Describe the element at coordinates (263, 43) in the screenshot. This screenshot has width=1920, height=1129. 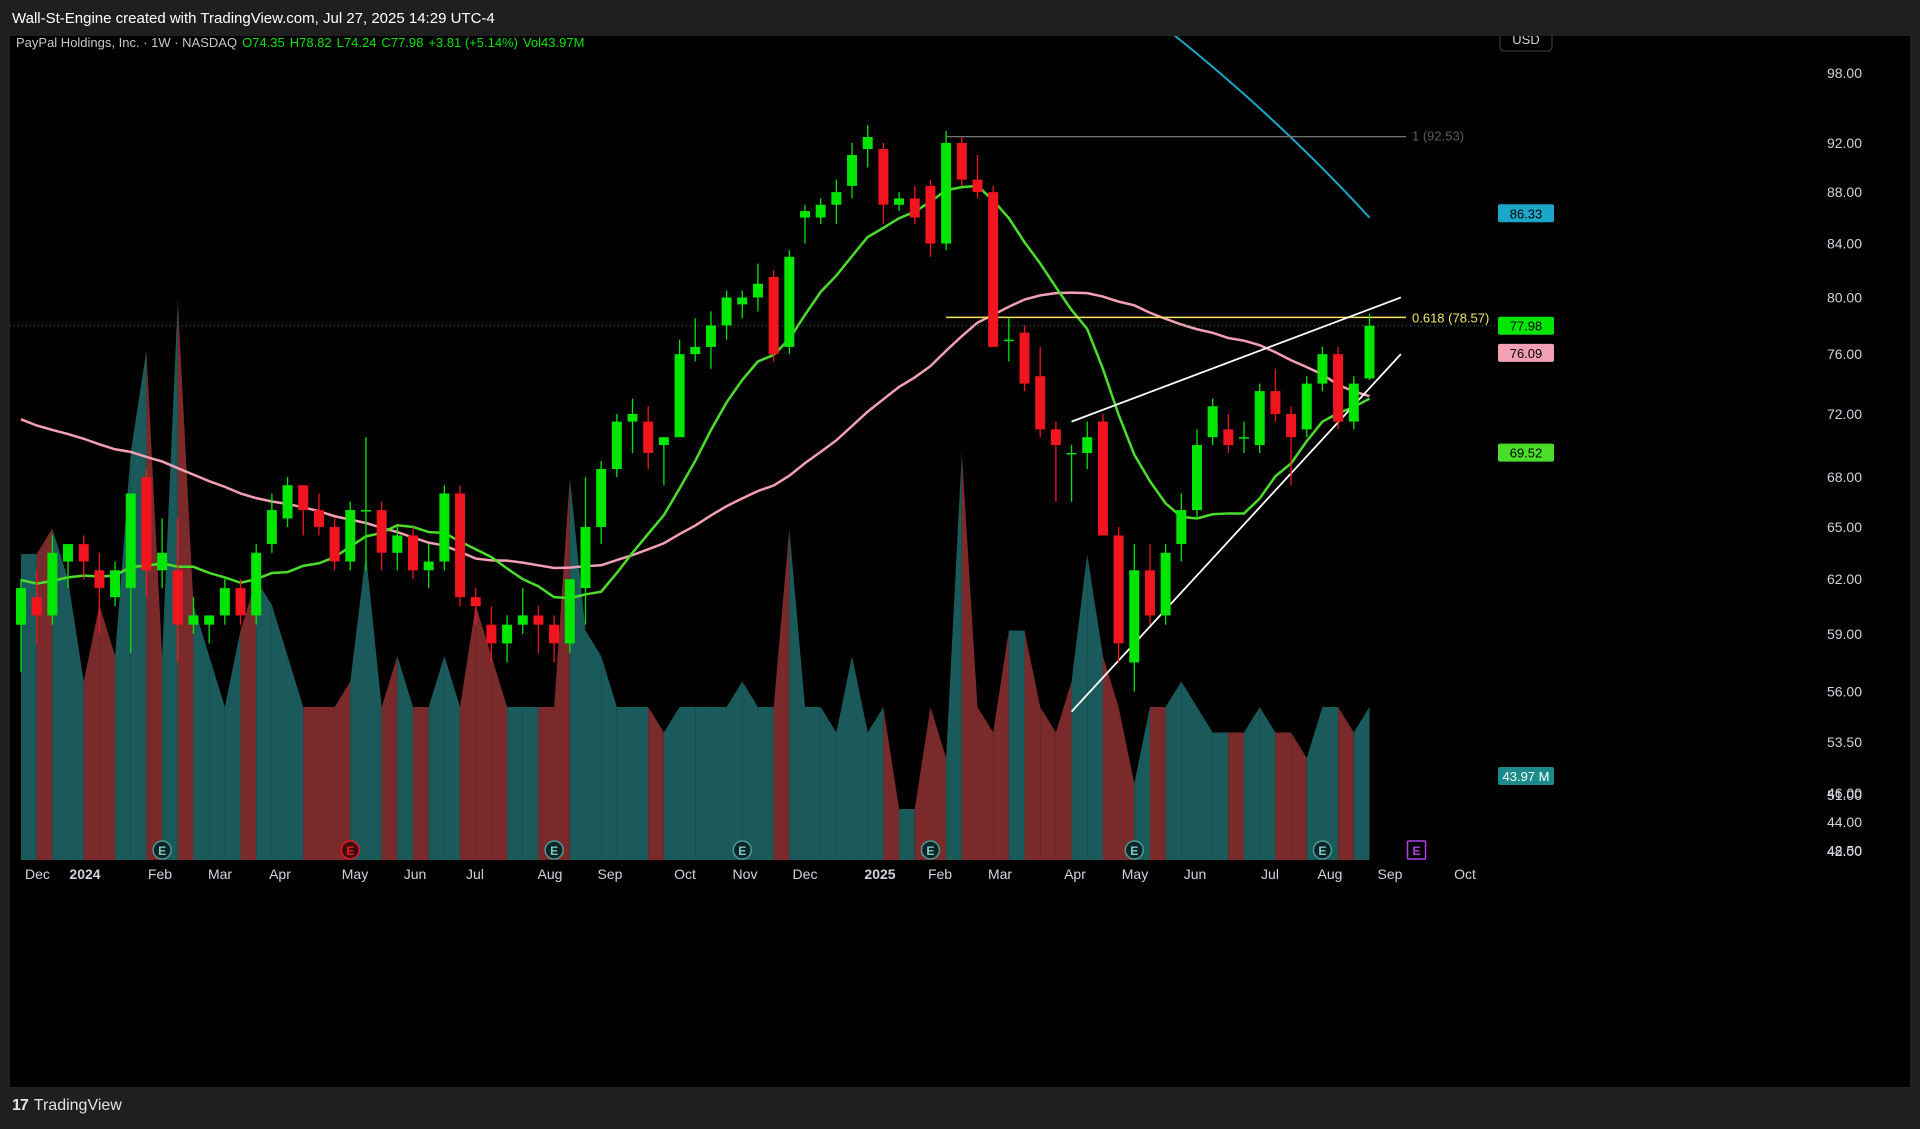
I see `open-value: O74.35` at that location.